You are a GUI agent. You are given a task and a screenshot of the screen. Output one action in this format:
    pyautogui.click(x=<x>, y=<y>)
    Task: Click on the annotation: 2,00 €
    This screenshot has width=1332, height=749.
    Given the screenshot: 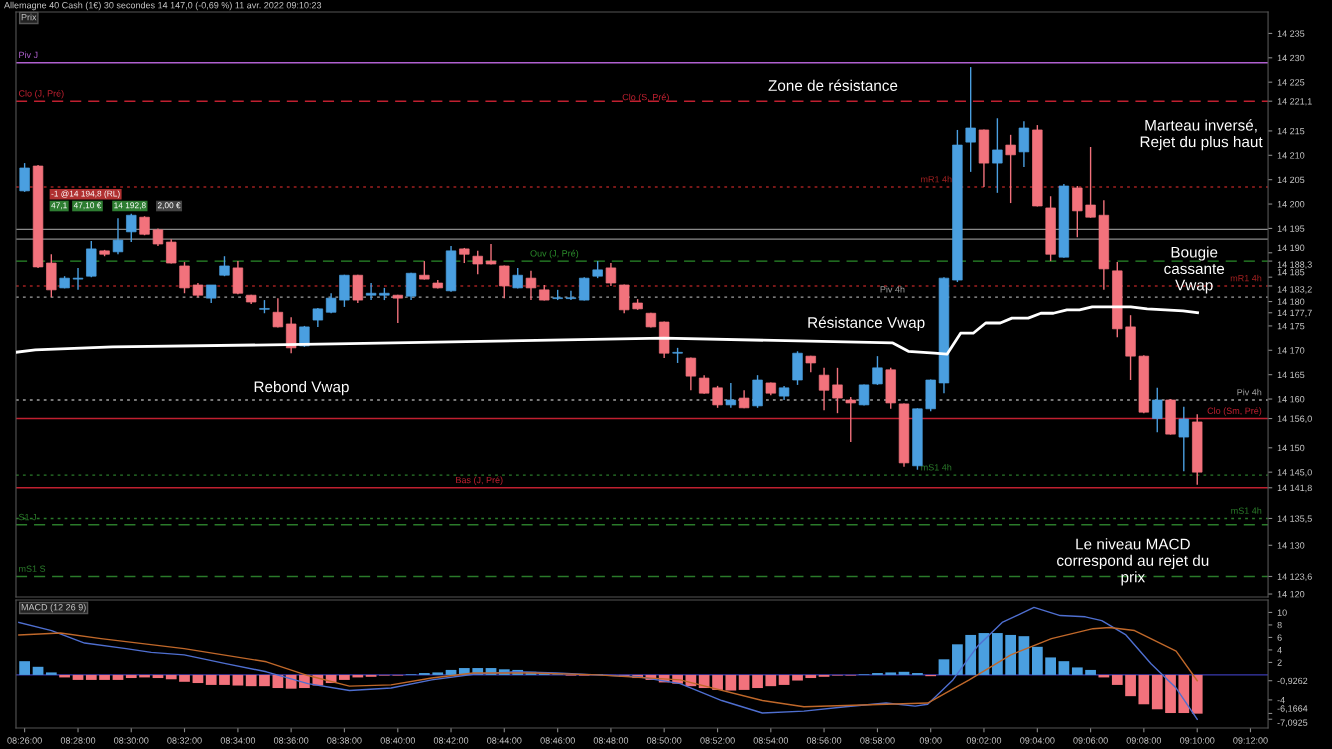 What is the action you would take?
    pyautogui.click(x=169, y=206)
    